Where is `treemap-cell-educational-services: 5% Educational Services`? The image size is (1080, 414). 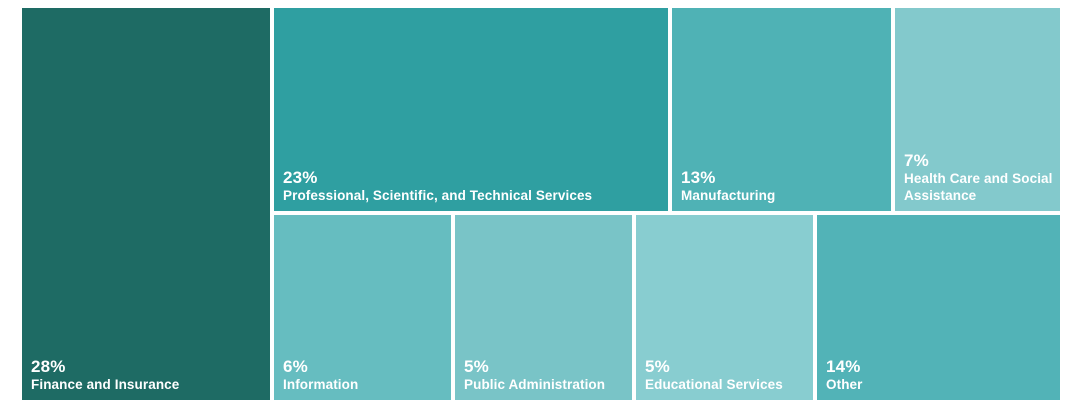 treemap-cell-educational-services: 5% Educational Services is located at coordinates (724, 307).